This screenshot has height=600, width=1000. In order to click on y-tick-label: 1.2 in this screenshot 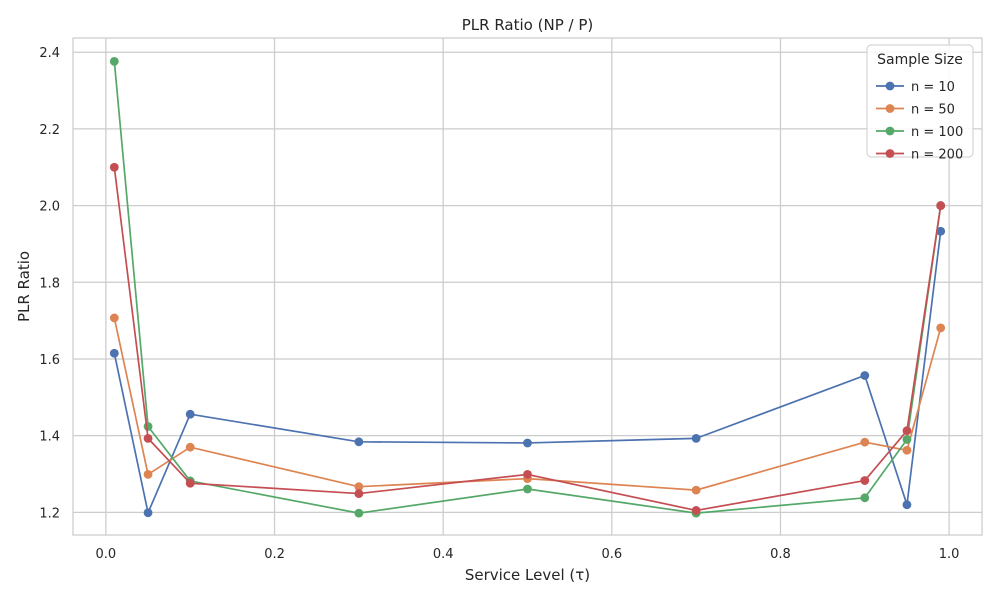, I will do `click(49, 513)`.